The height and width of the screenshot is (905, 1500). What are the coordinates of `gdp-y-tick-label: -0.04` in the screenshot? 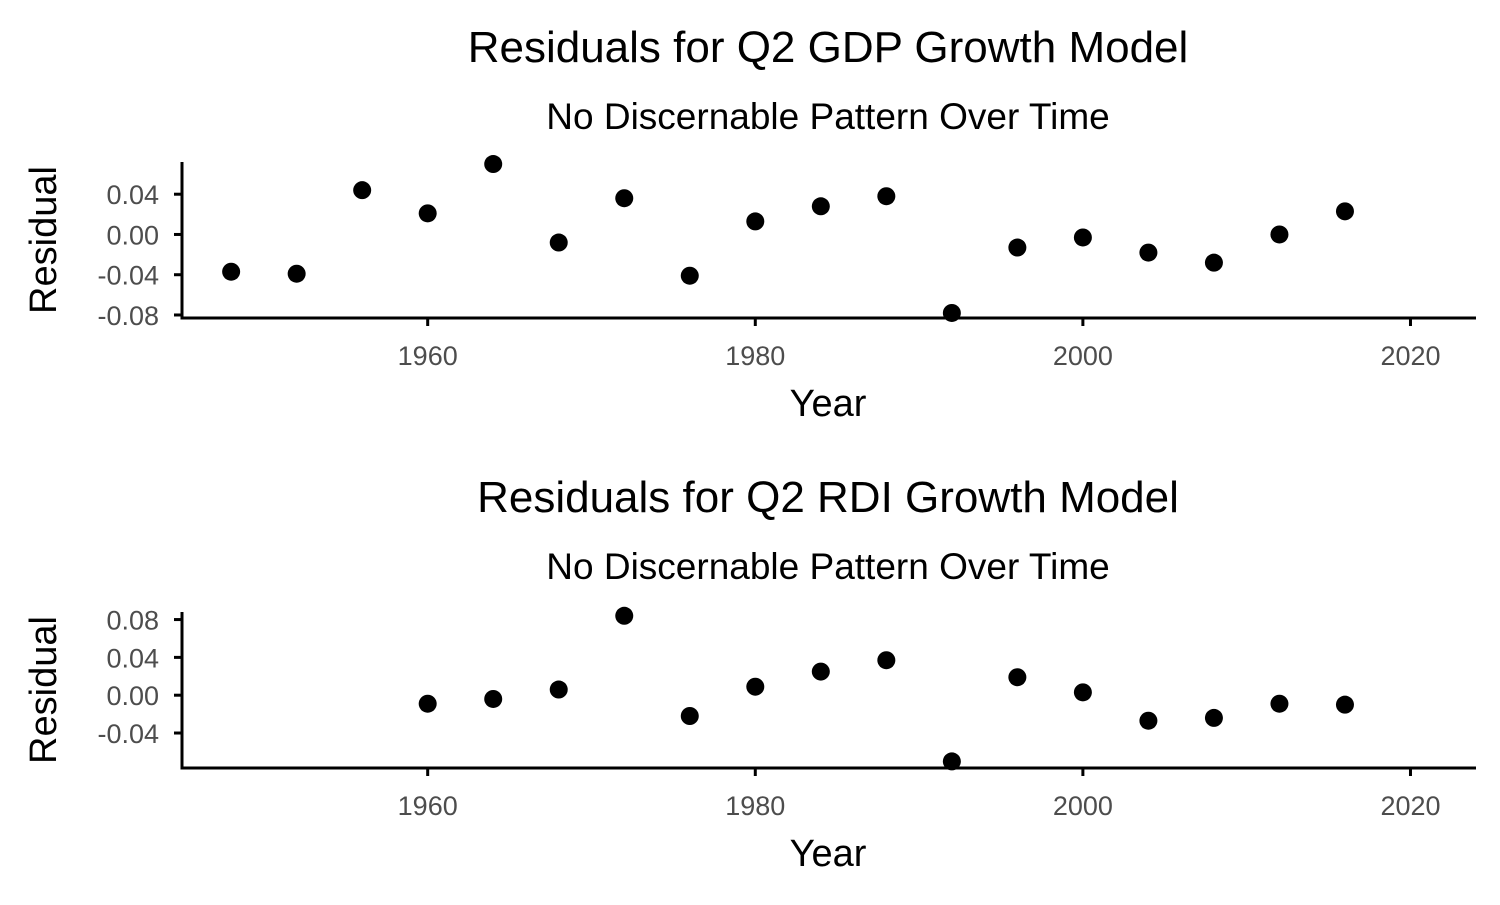 It's located at (128, 276).